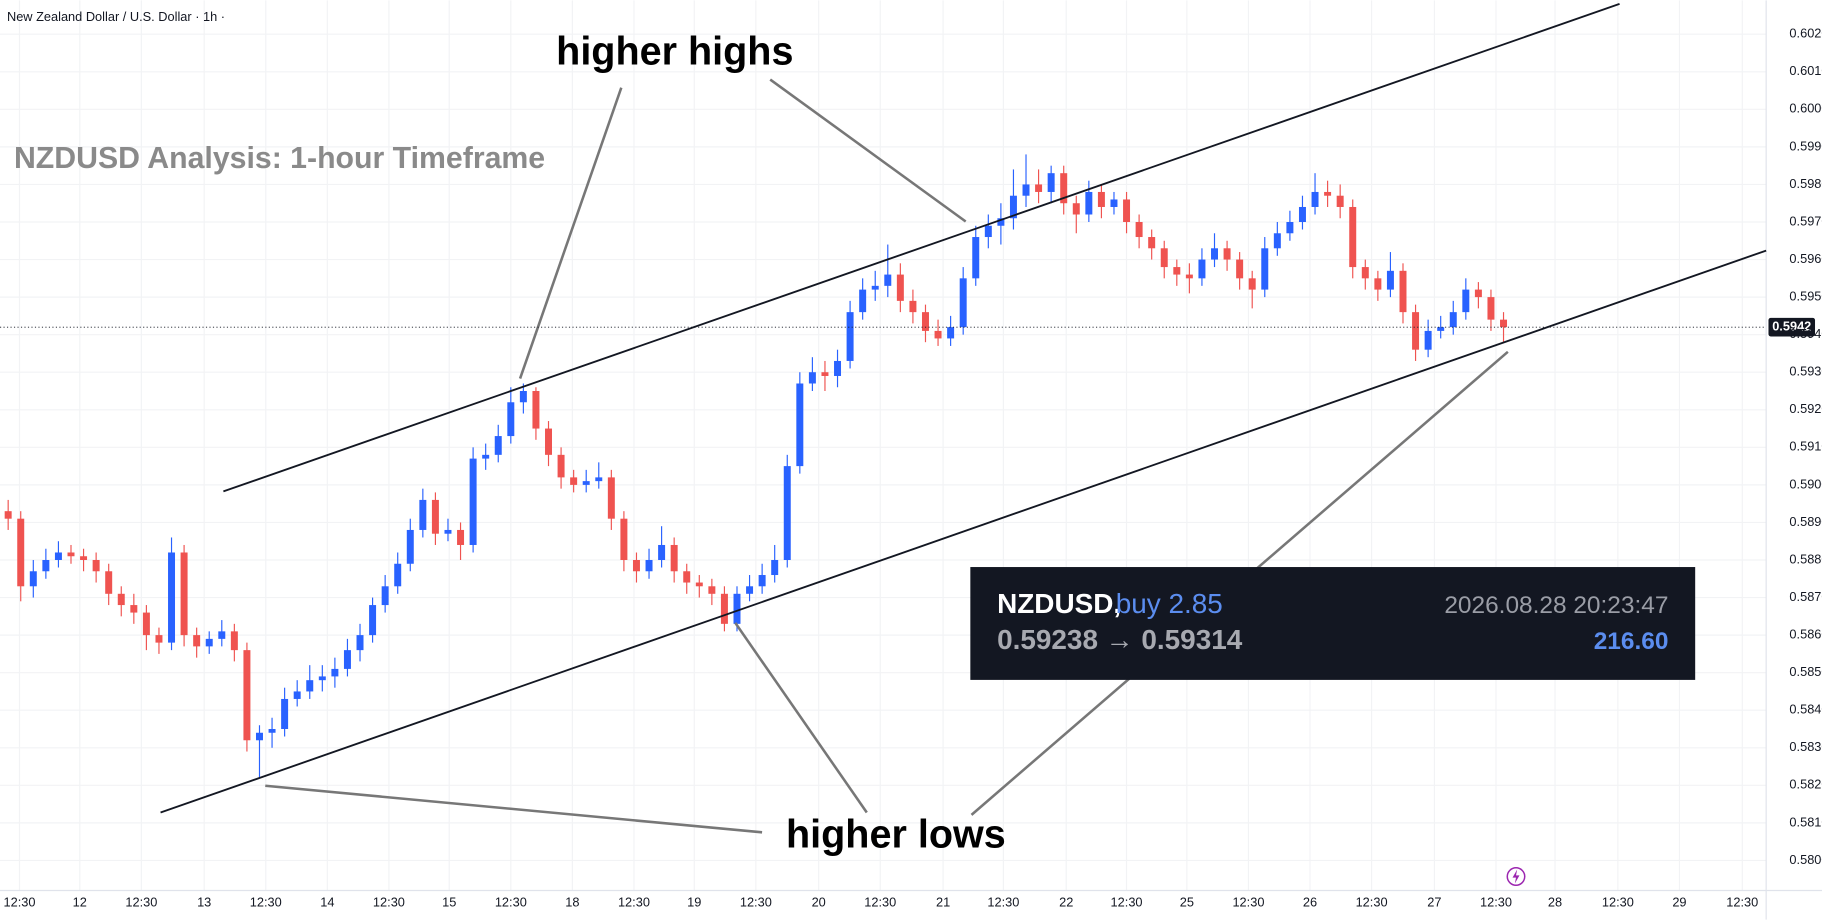 The image size is (1822, 920). Describe the element at coordinates (1310, 902) in the screenshot. I see `x-tick-label: 26` at that location.